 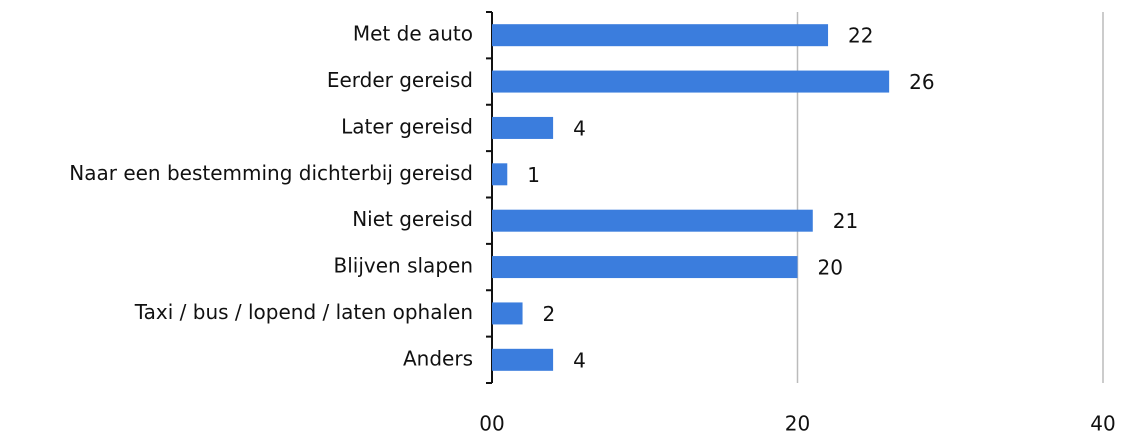 I want to click on value-label: 22, so click(x=860, y=36).